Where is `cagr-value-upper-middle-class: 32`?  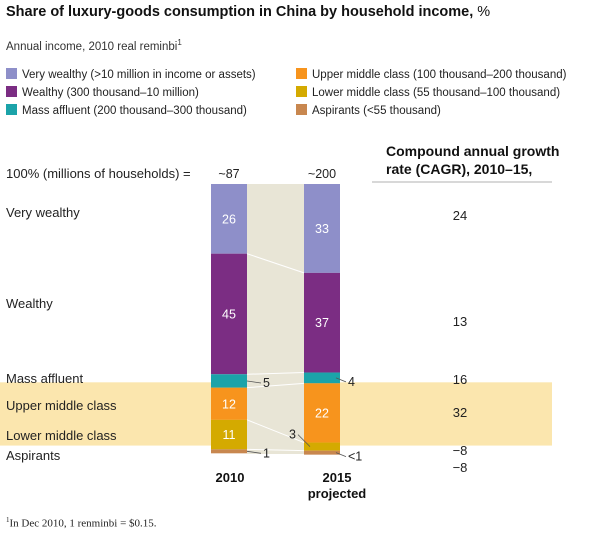
cagr-value-upper-middle-class: 32 is located at coordinates (460, 412).